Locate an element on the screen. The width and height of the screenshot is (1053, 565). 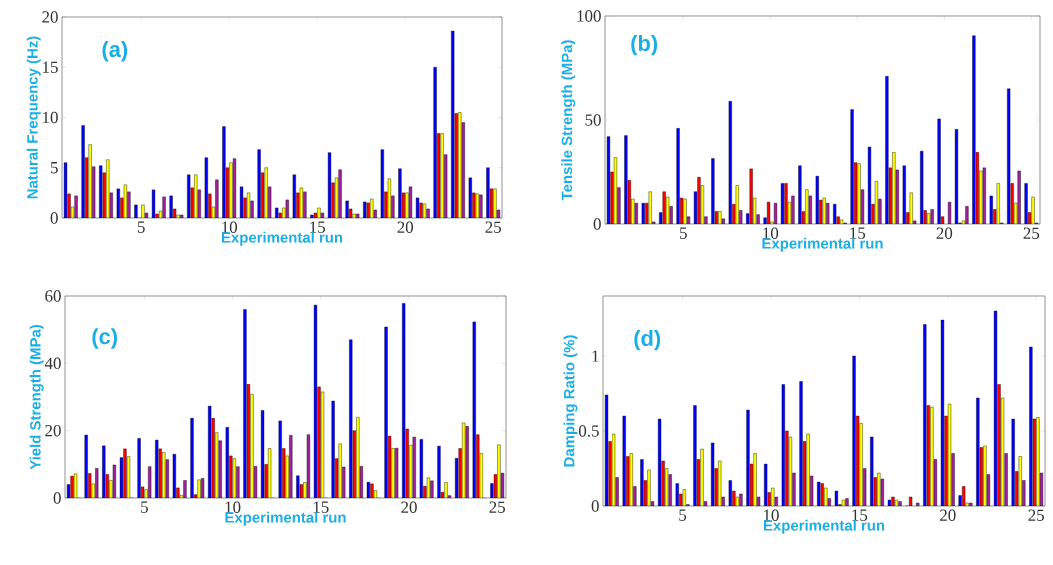
annotation: (c) is located at coordinates (104, 338).